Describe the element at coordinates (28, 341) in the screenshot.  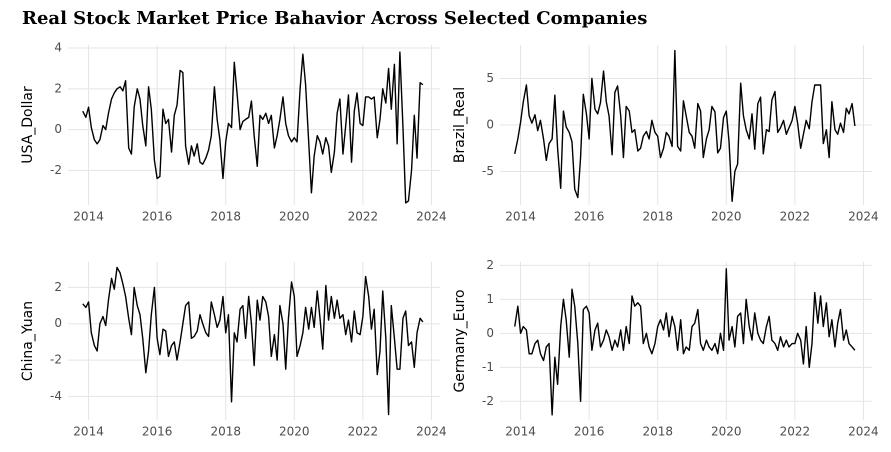
I see `y-axis-label: China_Yuan` at that location.